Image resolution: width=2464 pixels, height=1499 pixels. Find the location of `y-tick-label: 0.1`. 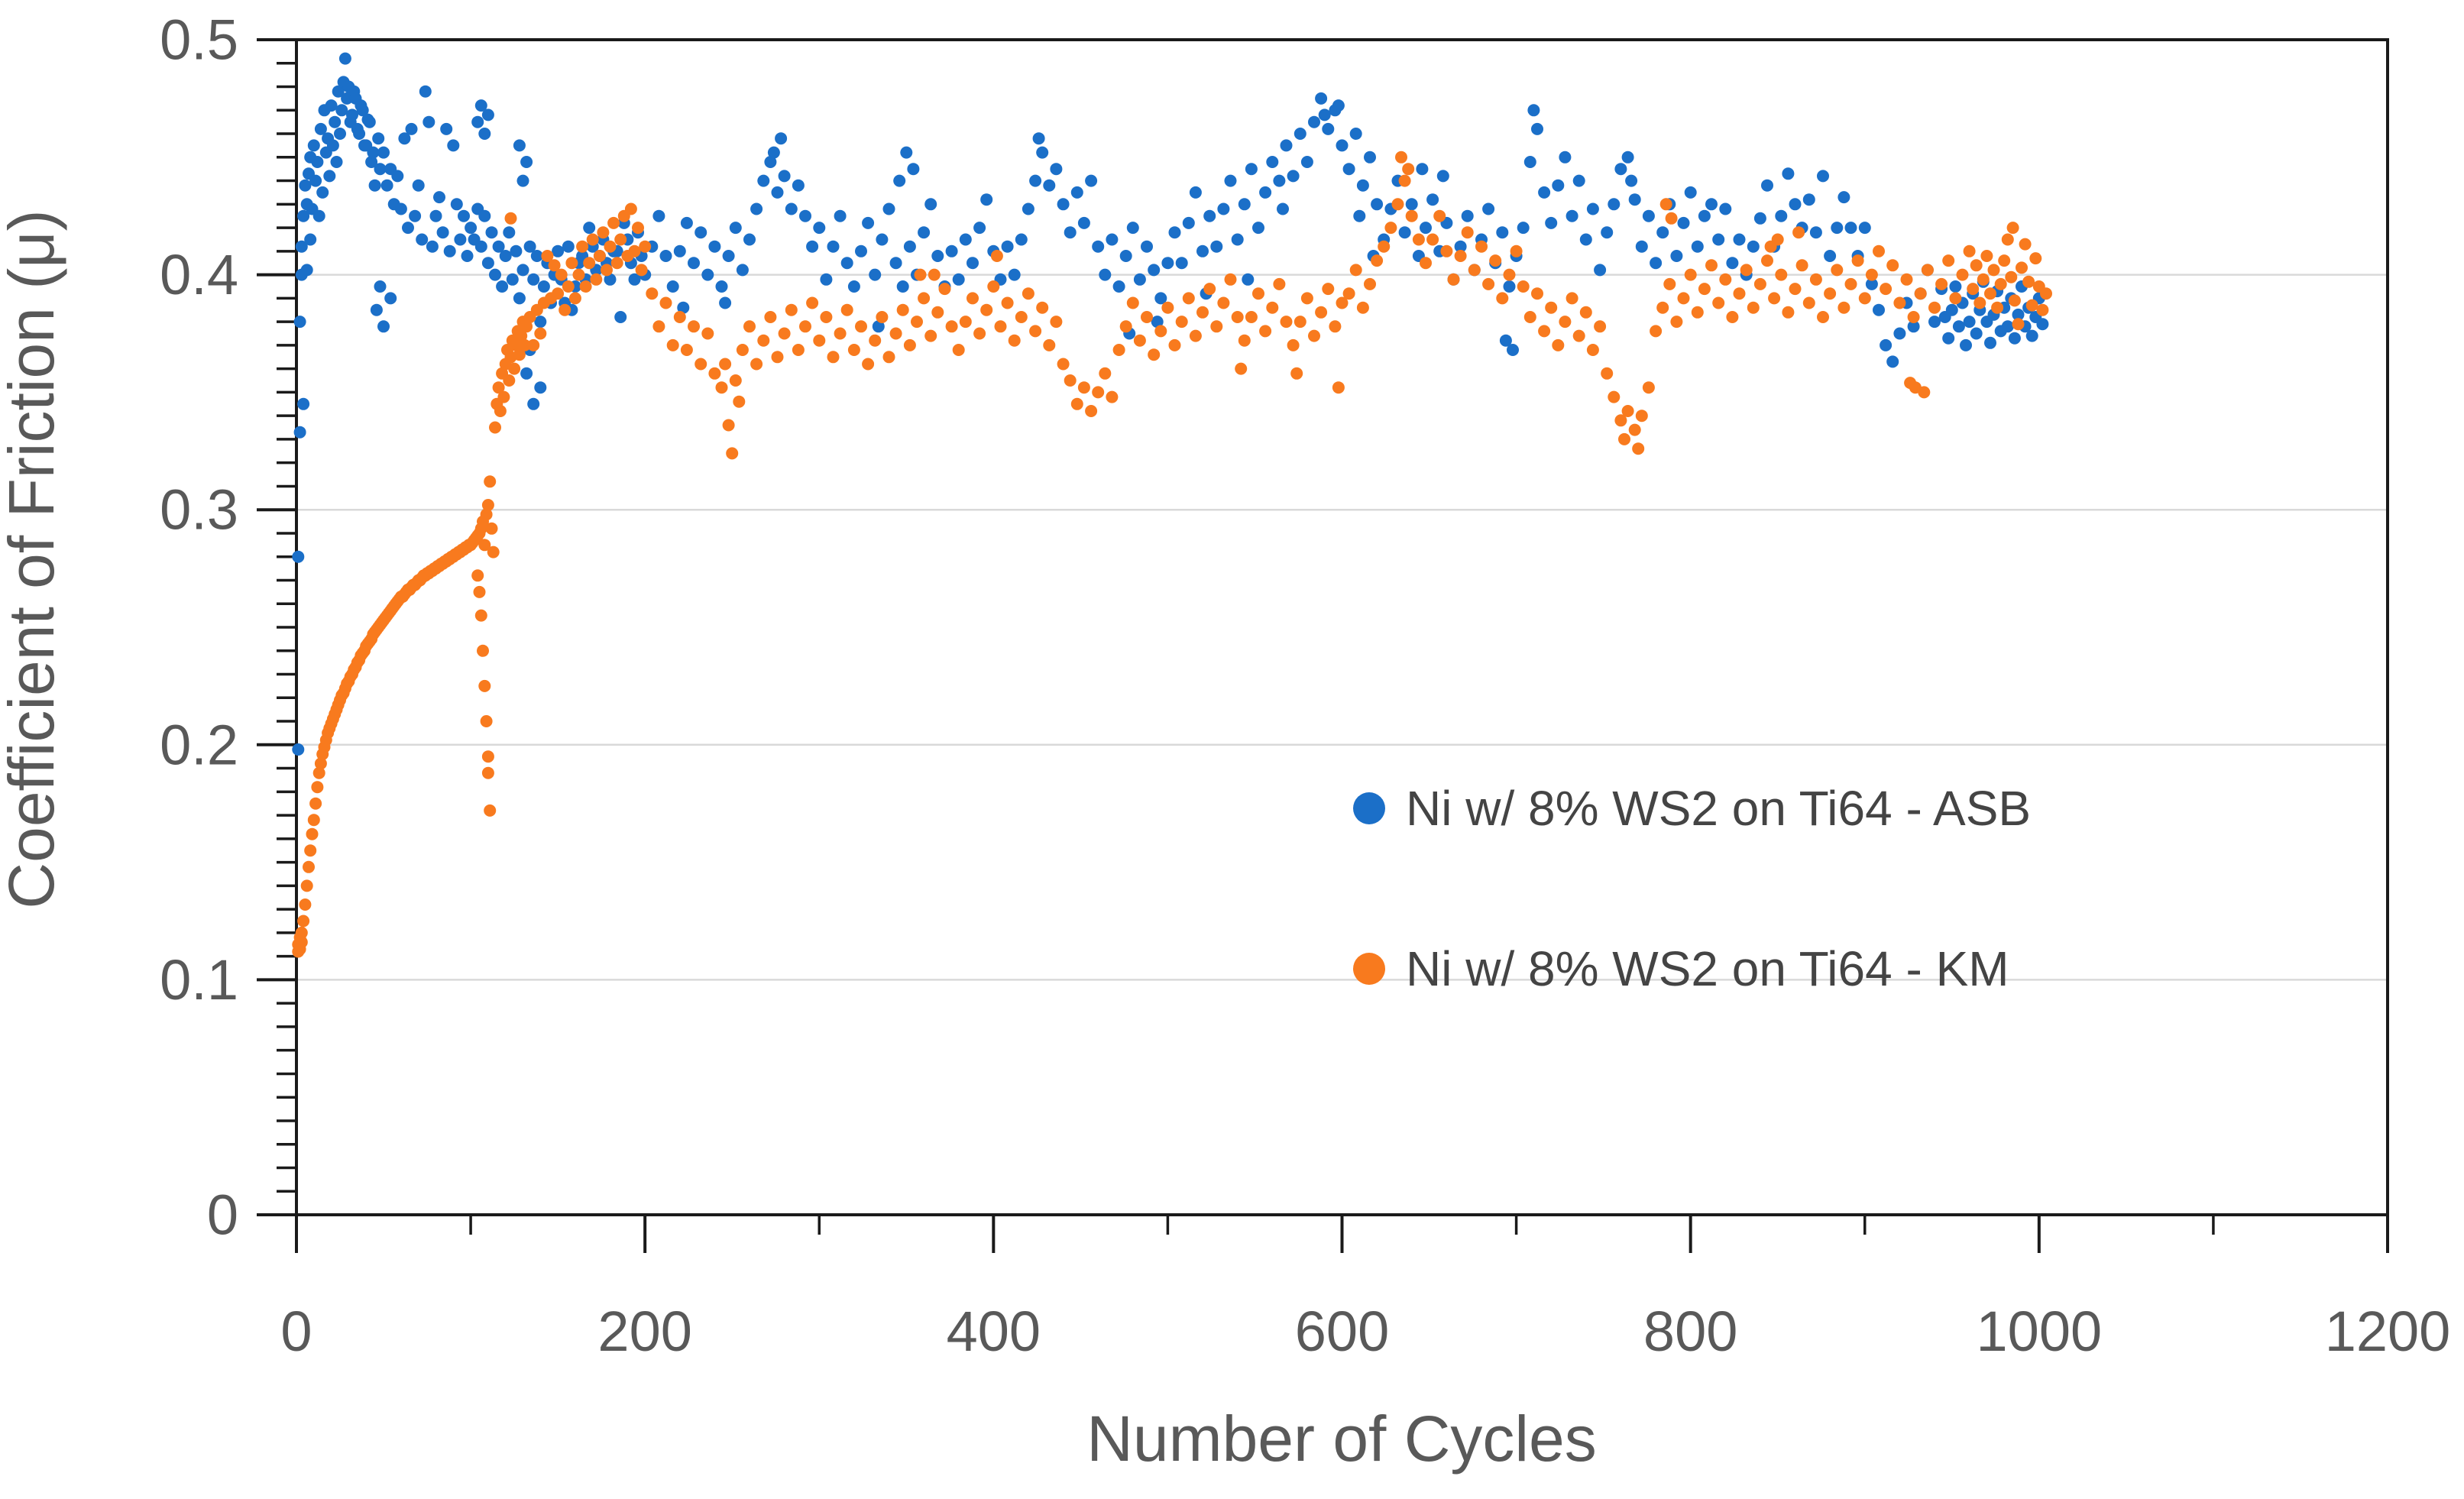

y-tick-label: 0.1 is located at coordinates (199, 980).